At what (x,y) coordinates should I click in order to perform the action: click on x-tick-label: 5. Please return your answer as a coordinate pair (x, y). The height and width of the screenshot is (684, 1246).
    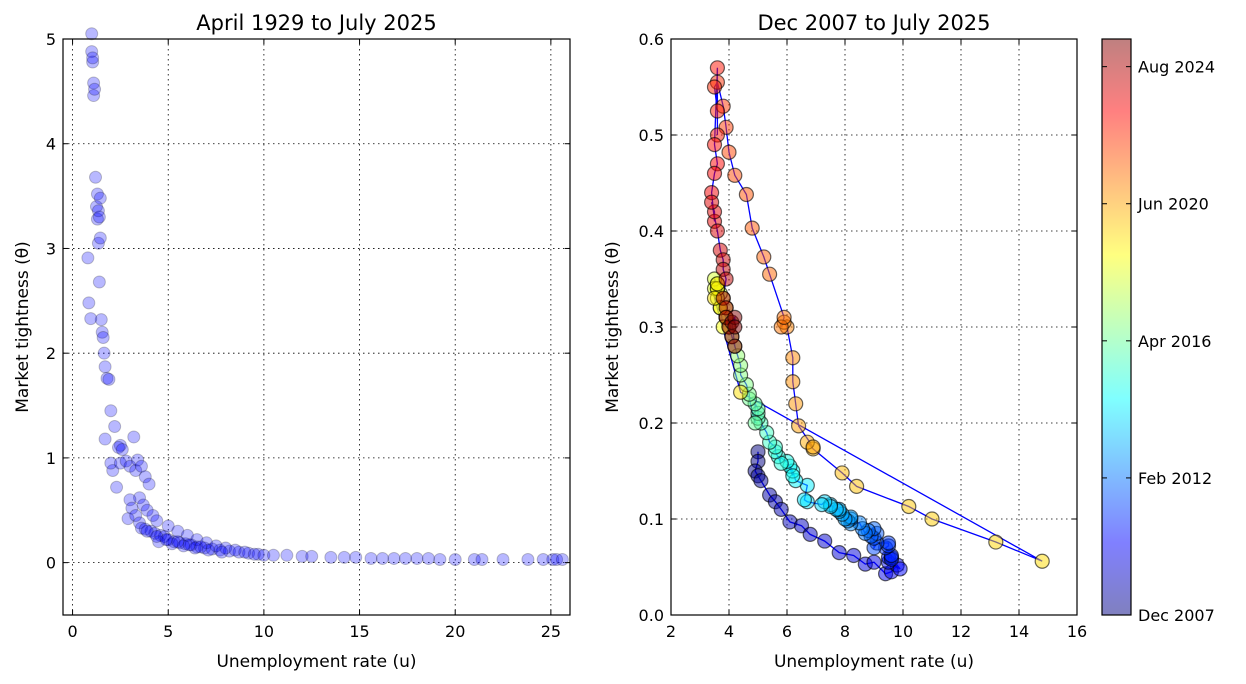
    Looking at the image, I should click on (168, 631).